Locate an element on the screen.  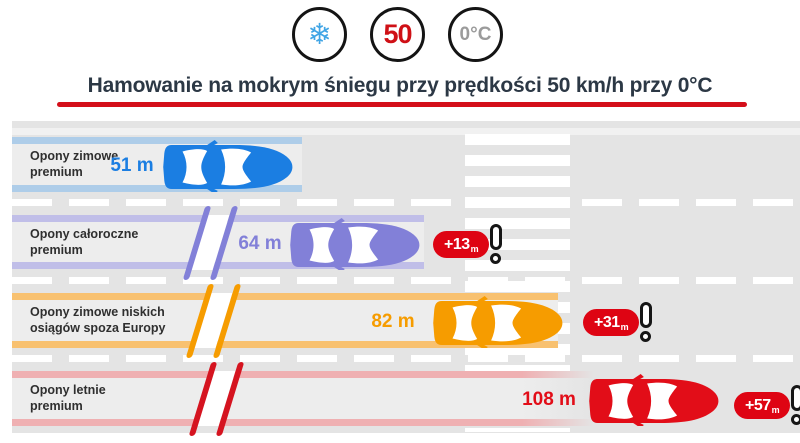
condition-icons: ❄ 50 0°C is located at coordinates (397, 34).